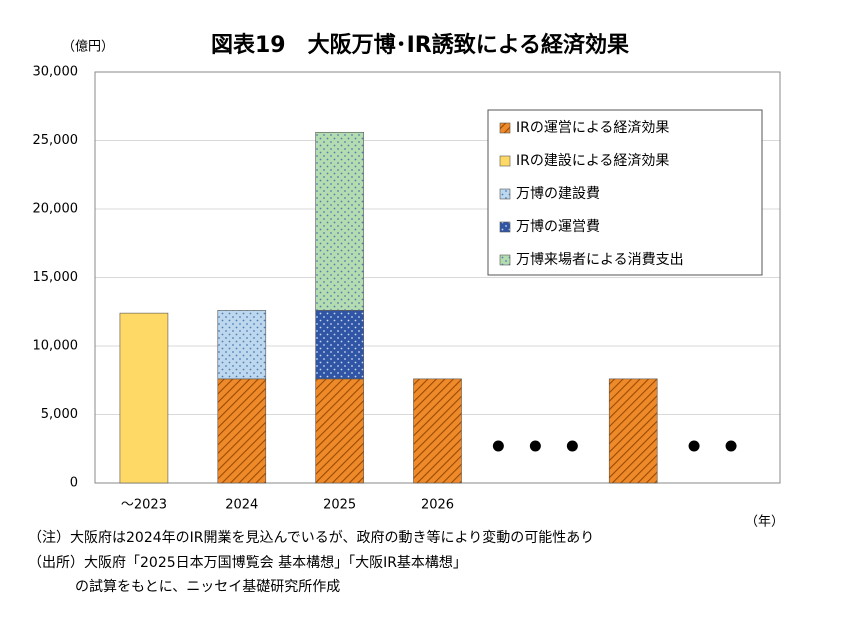  Describe the element at coordinates (764, 522) in the screenshot. I see `x-axis-label: （年）` at that location.